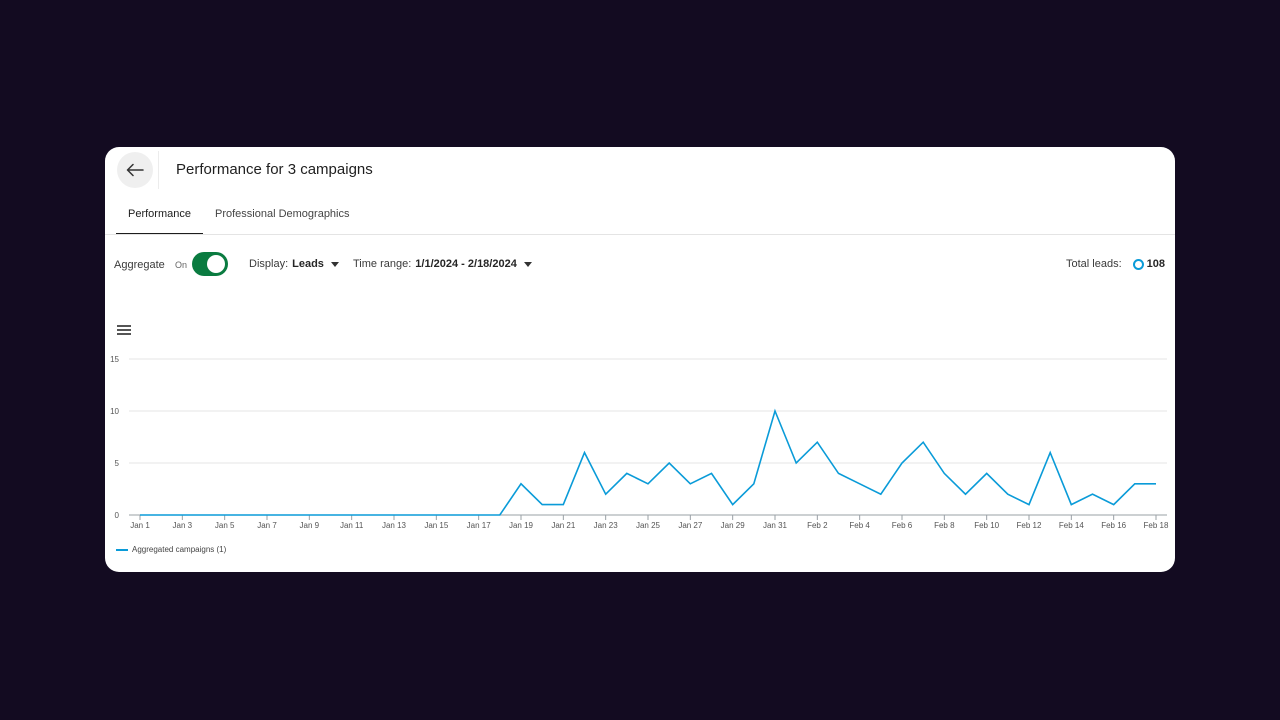  Describe the element at coordinates (394, 525) in the screenshot. I see `x-tick-label: Jan 13` at that location.